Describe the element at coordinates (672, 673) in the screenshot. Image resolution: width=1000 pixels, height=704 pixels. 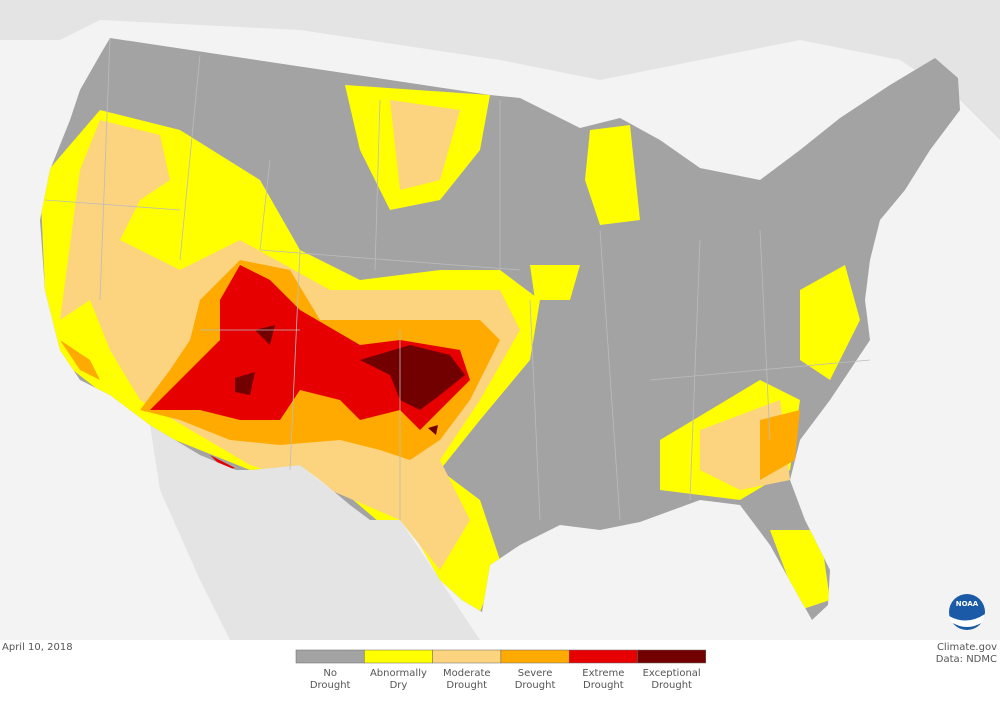
I see `legend-label: Exceptional` at that location.